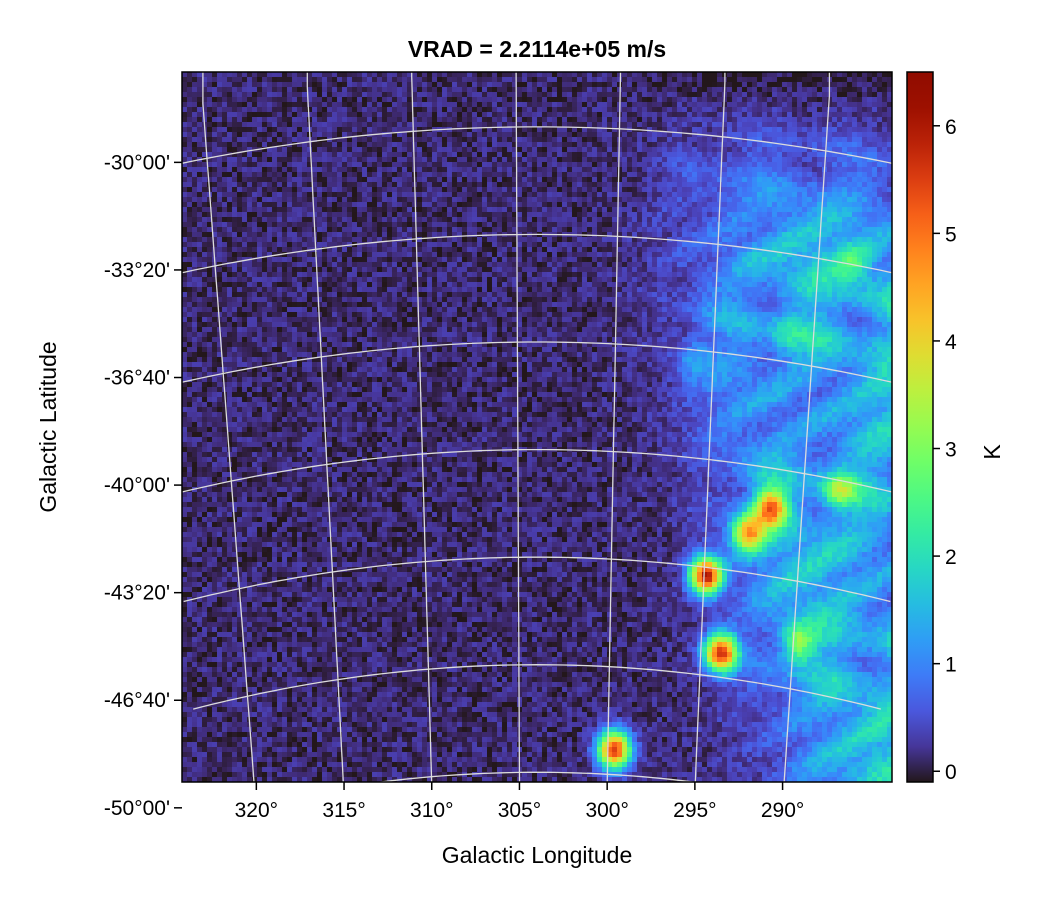  I want to click on colorbar-tick-label: 4, so click(951, 342).